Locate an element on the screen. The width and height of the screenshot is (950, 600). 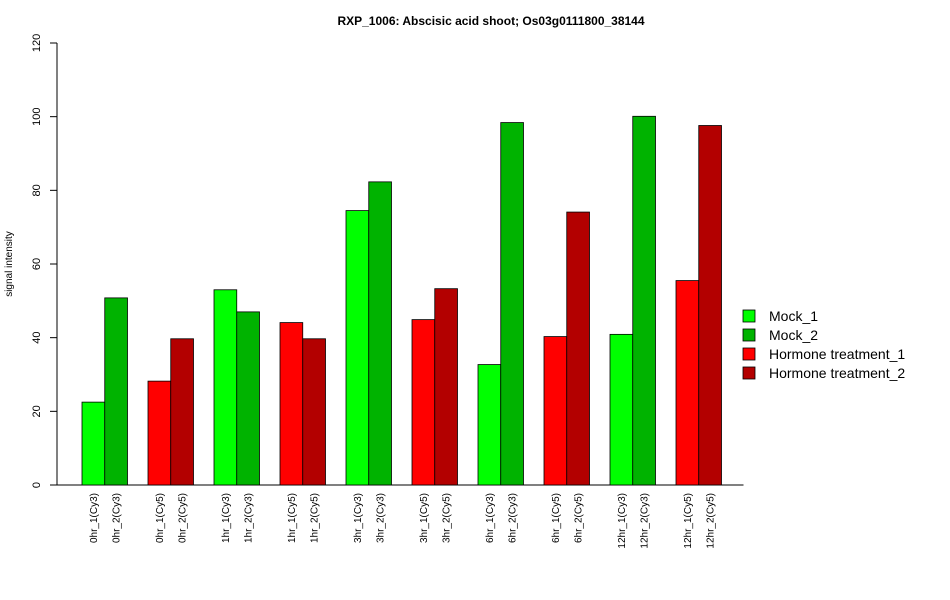
x-tick-label: 6hr_1(Cy3) is located at coordinates (490, 518).